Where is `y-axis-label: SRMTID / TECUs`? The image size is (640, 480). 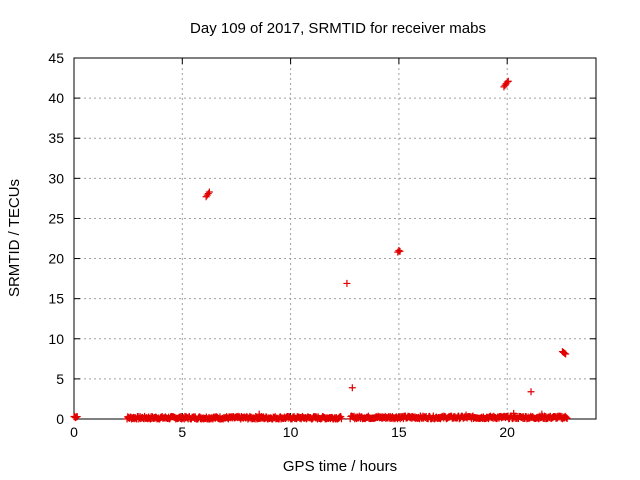
y-axis-label: SRMTID / TECUs is located at coordinates (14, 238).